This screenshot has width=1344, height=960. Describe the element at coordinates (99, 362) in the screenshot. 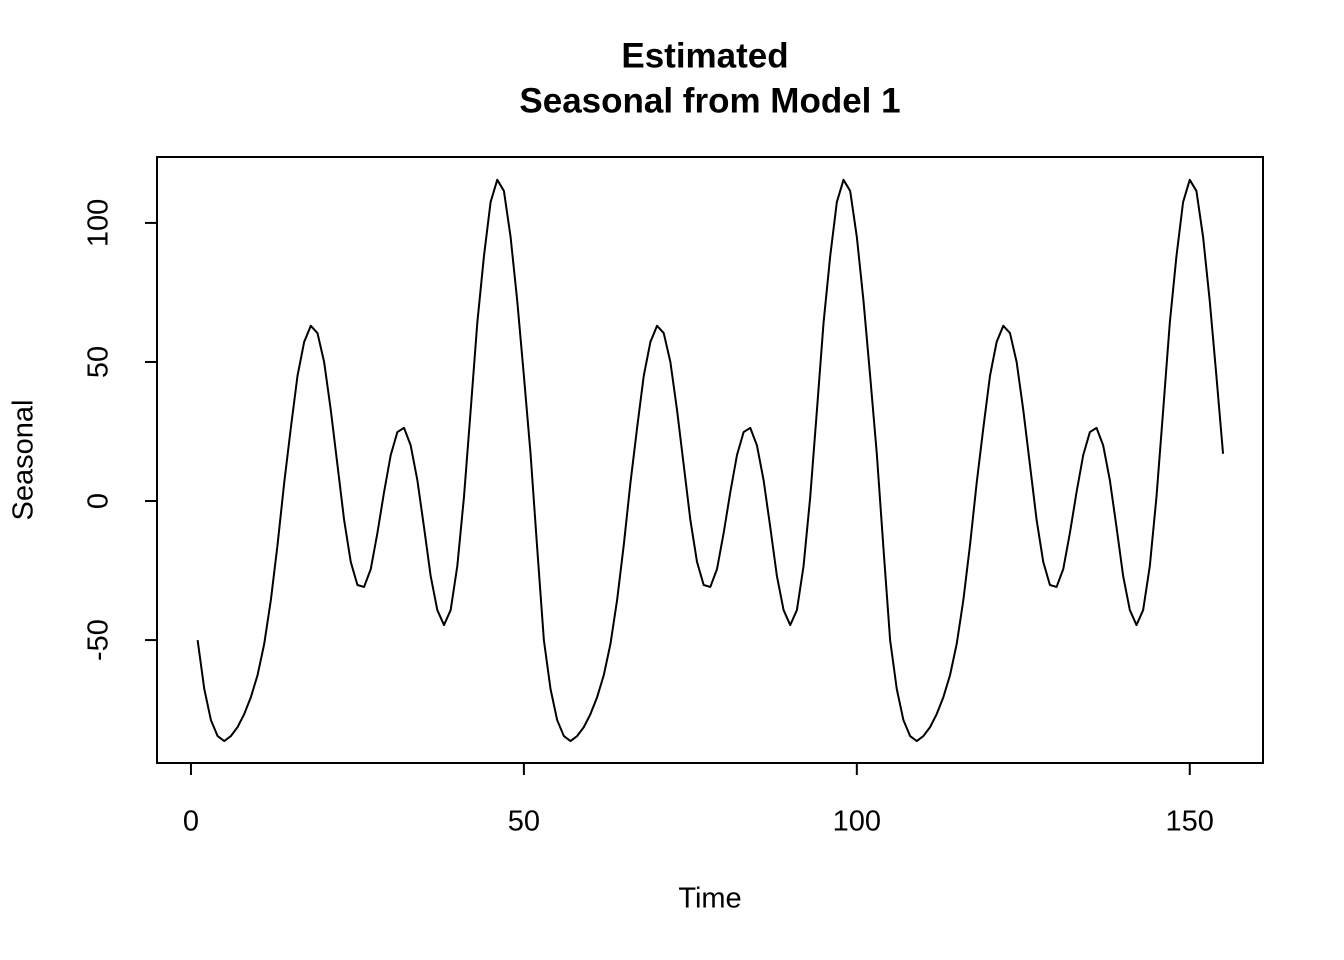

I see `y-tick-label: 50` at that location.